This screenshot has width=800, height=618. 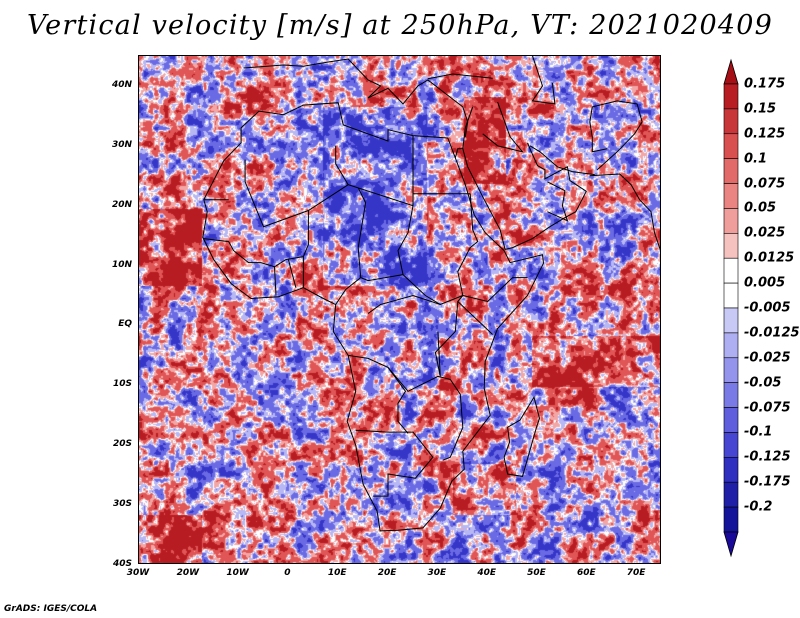 What do you see at coordinates (758, 432) in the screenshot?
I see `colorbar-label: -0.1` at bounding box center [758, 432].